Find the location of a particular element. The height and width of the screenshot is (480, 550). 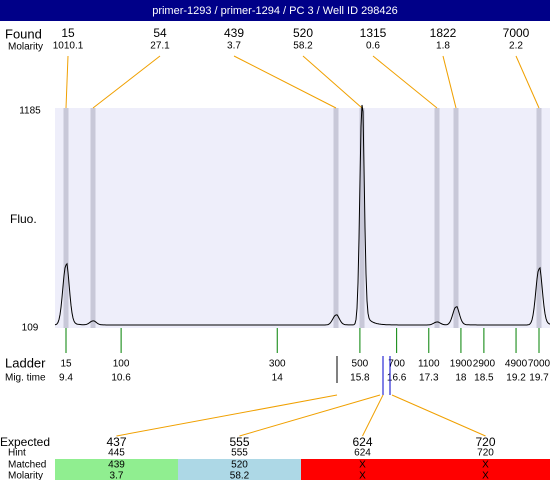

peak-molarity: 0.6 is located at coordinates (373, 46).